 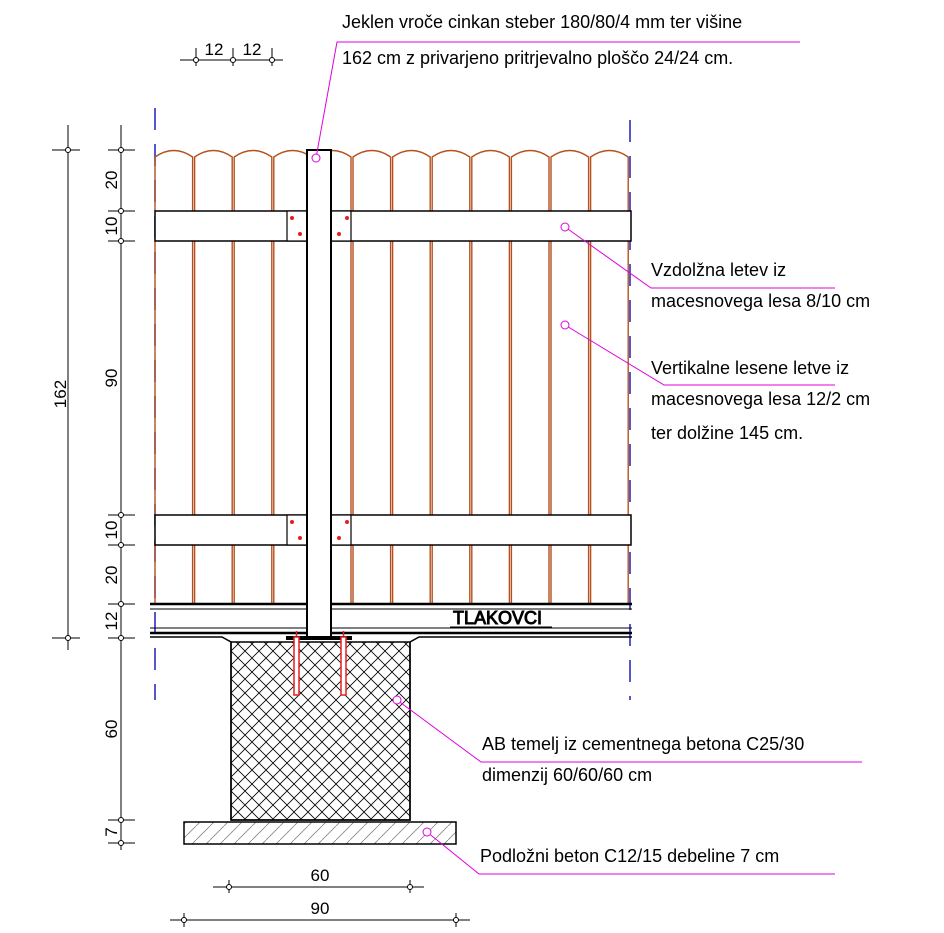 I want to click on dim-rail-bottom: 10, so click(x=111, y=530).